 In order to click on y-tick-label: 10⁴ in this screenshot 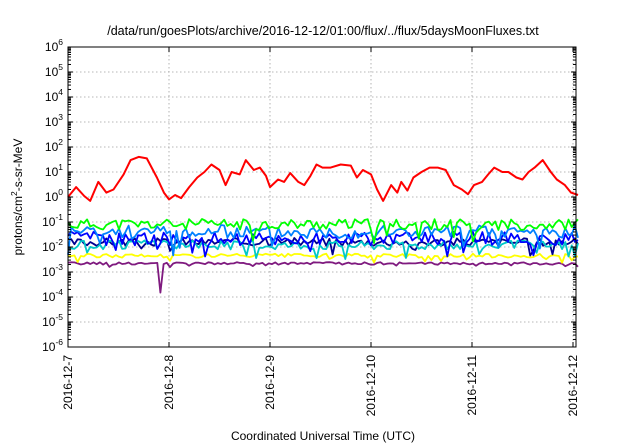, I will do `click(54, 95)`.